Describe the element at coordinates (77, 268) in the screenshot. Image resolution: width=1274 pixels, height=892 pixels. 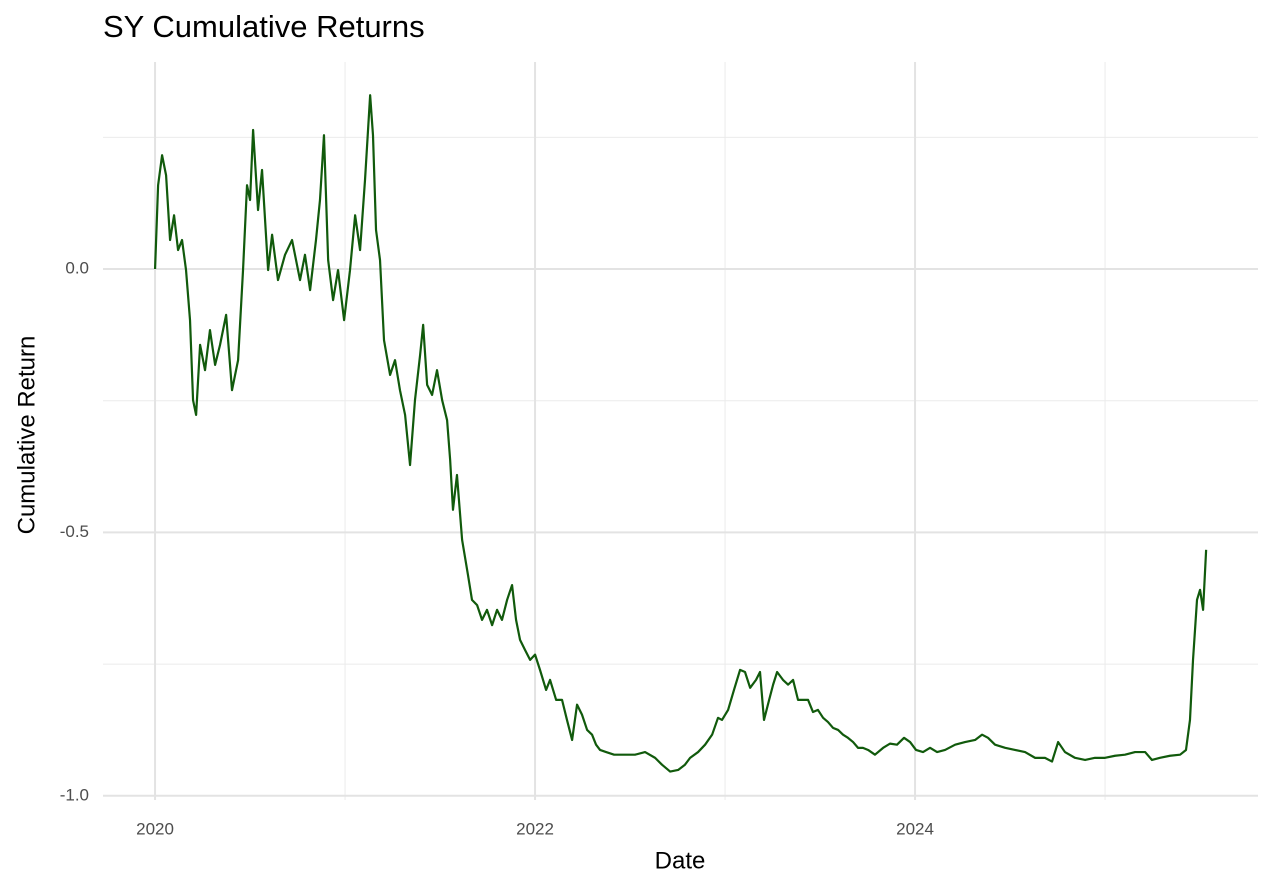
I see `y-tick-label: 0.0` at that location.